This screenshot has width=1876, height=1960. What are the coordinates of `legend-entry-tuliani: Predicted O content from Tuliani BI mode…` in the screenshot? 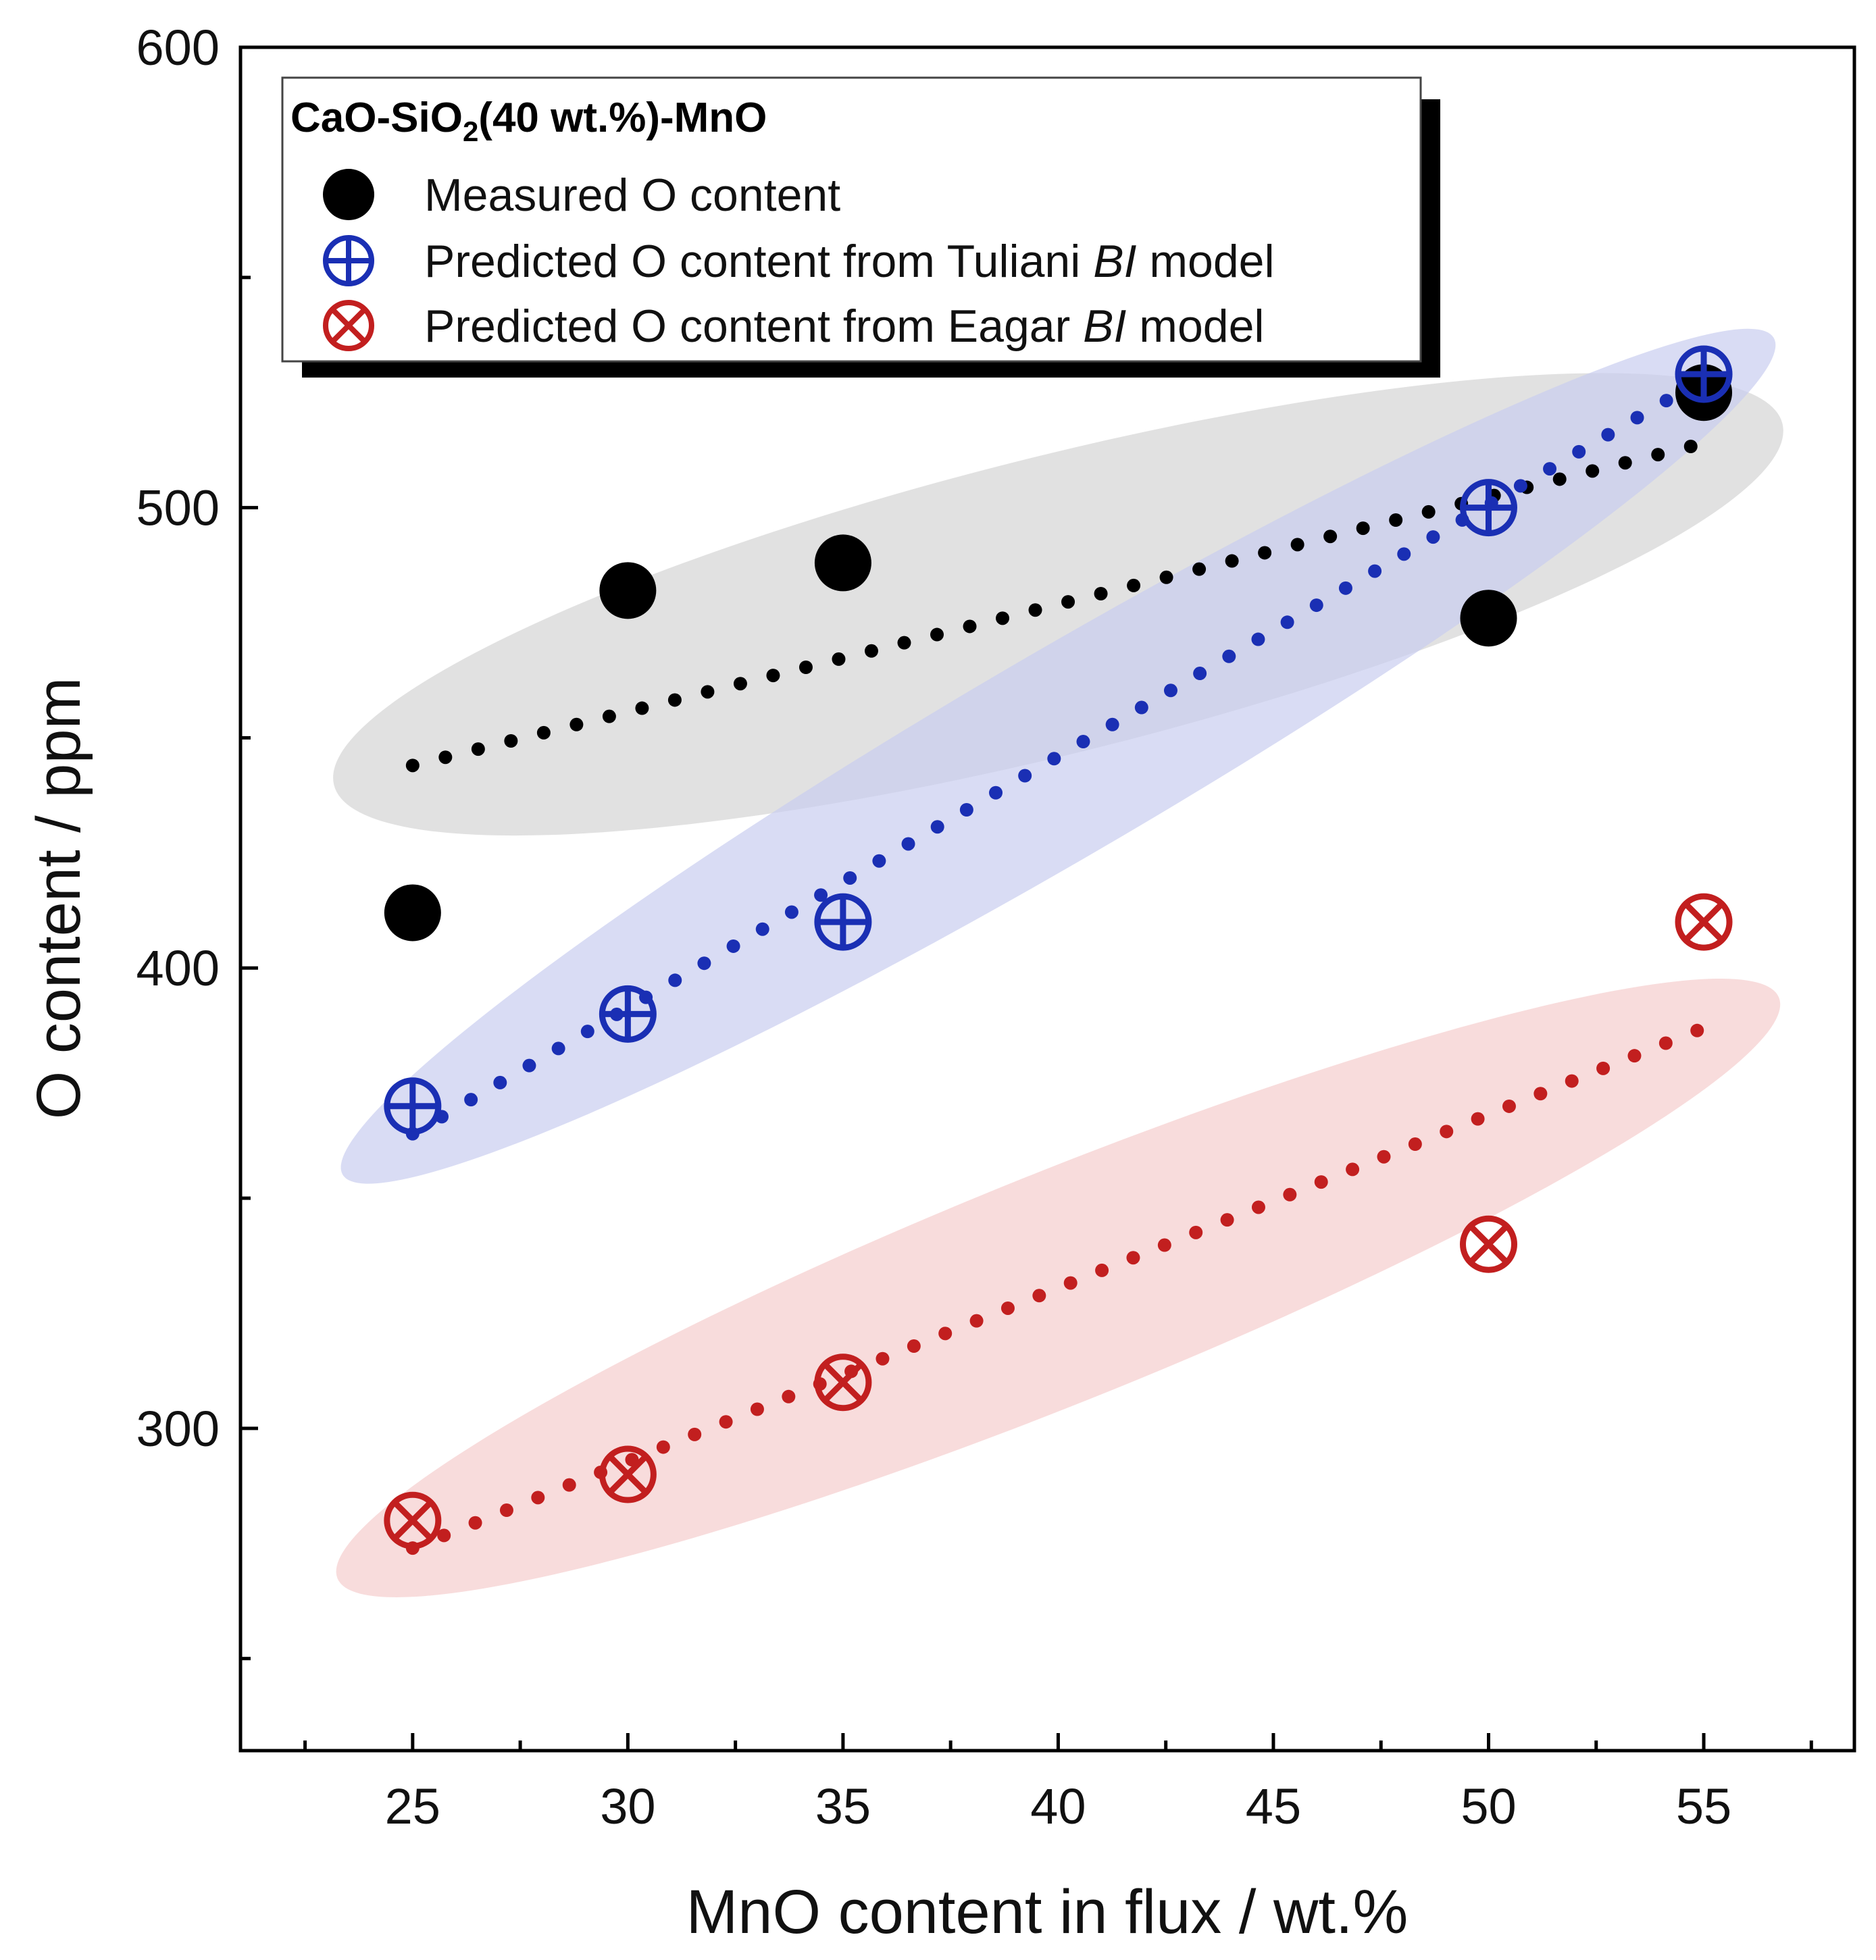 It's located at (850, 261).